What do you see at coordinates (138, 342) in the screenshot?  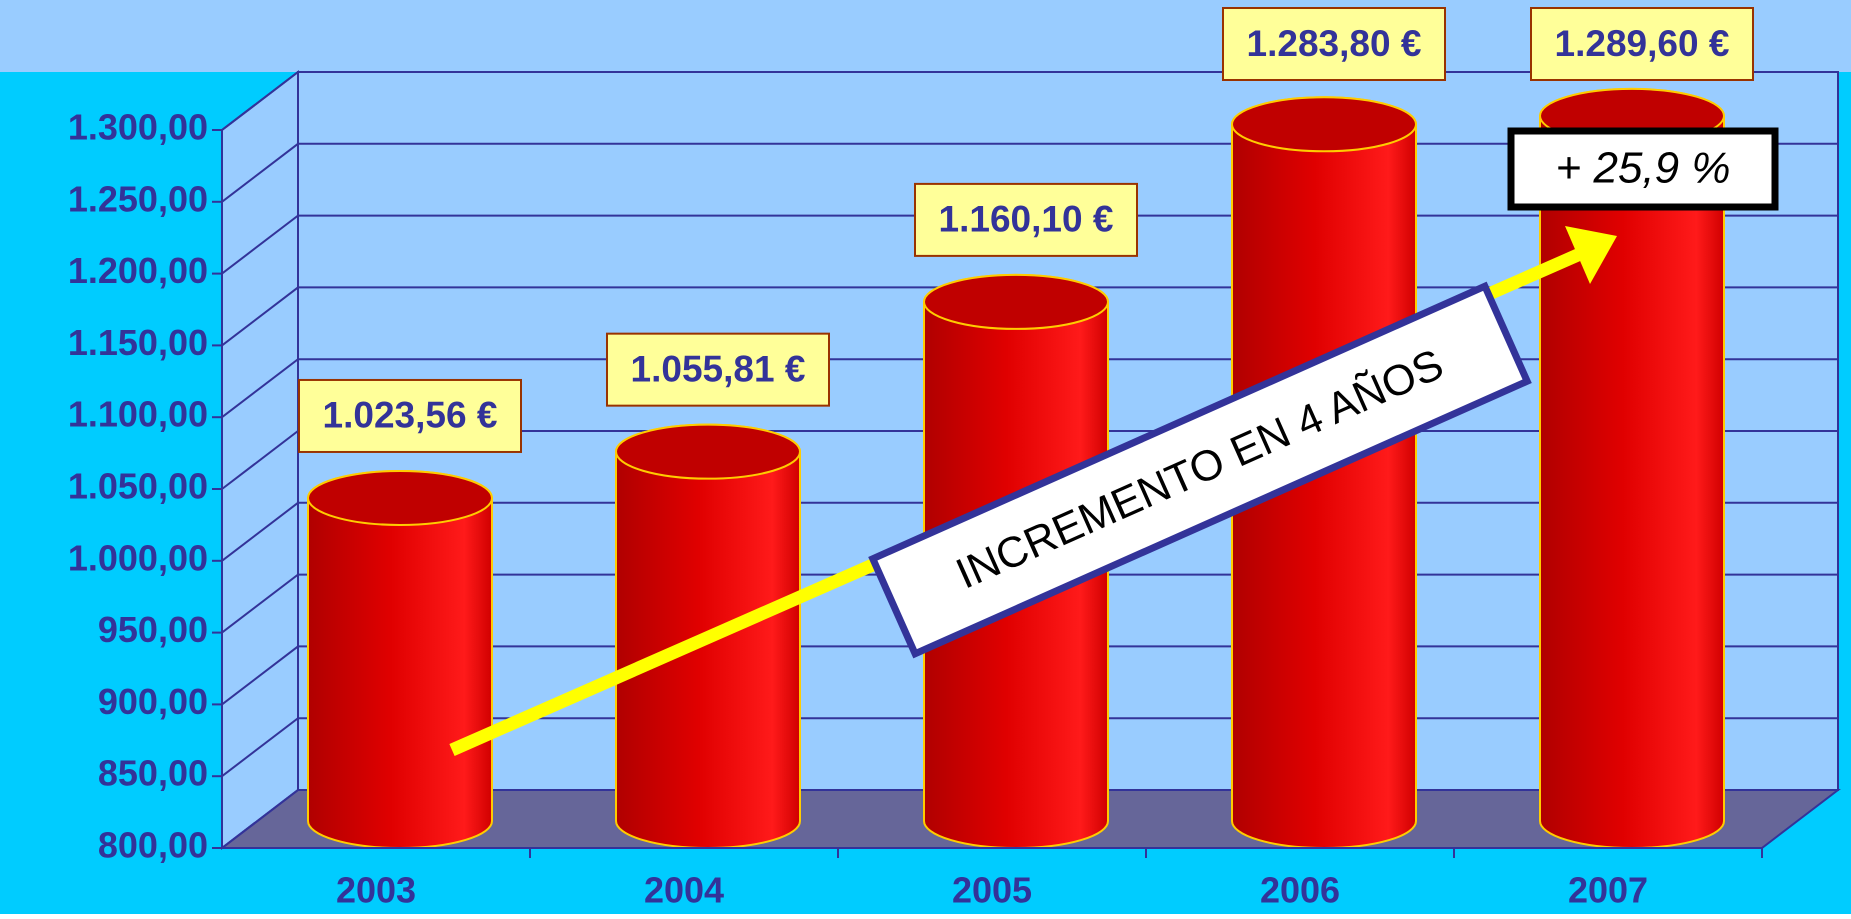 I see `y-tick-label: 1.150,00` at bounding box center [138, 342].